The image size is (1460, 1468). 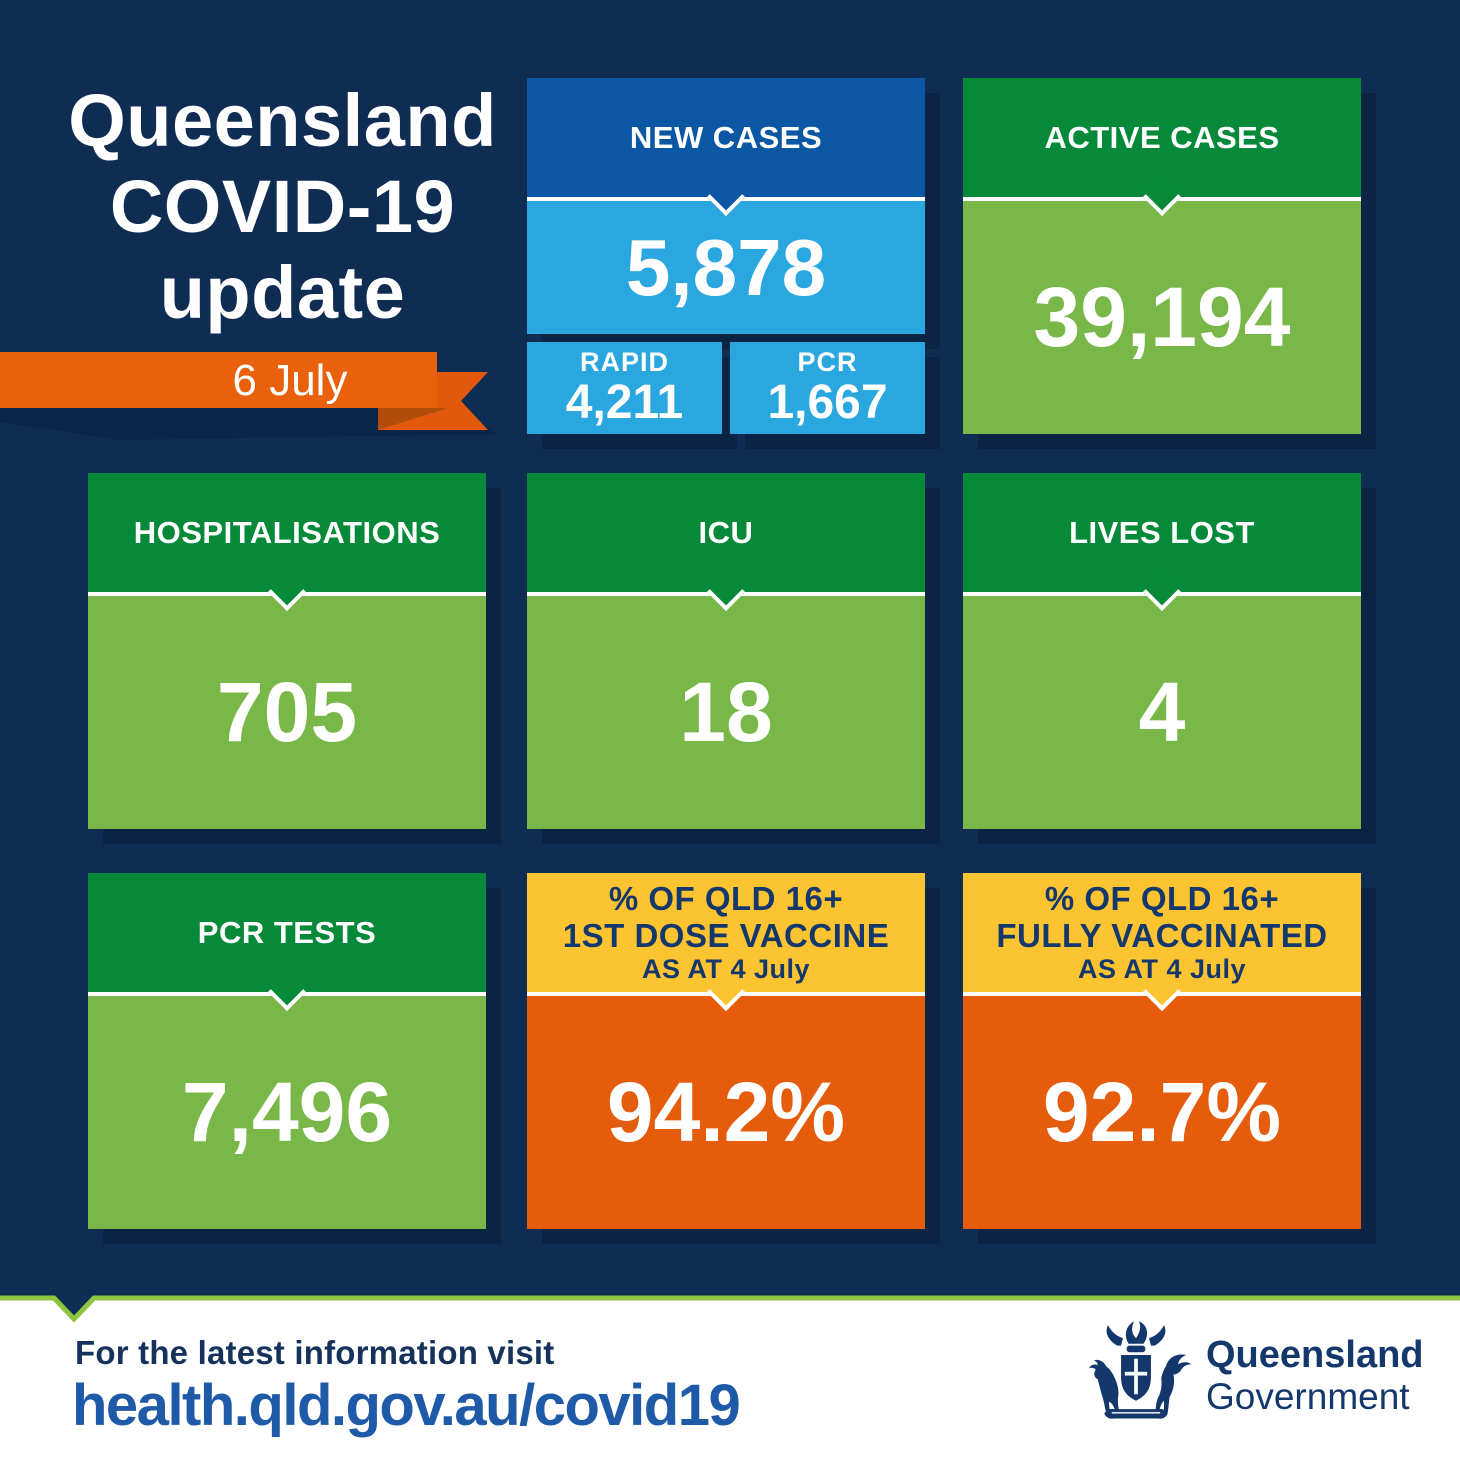 I want to click on card-hospitalisations-header: HOSPITALISATIONS, so click(x=287, y=532).